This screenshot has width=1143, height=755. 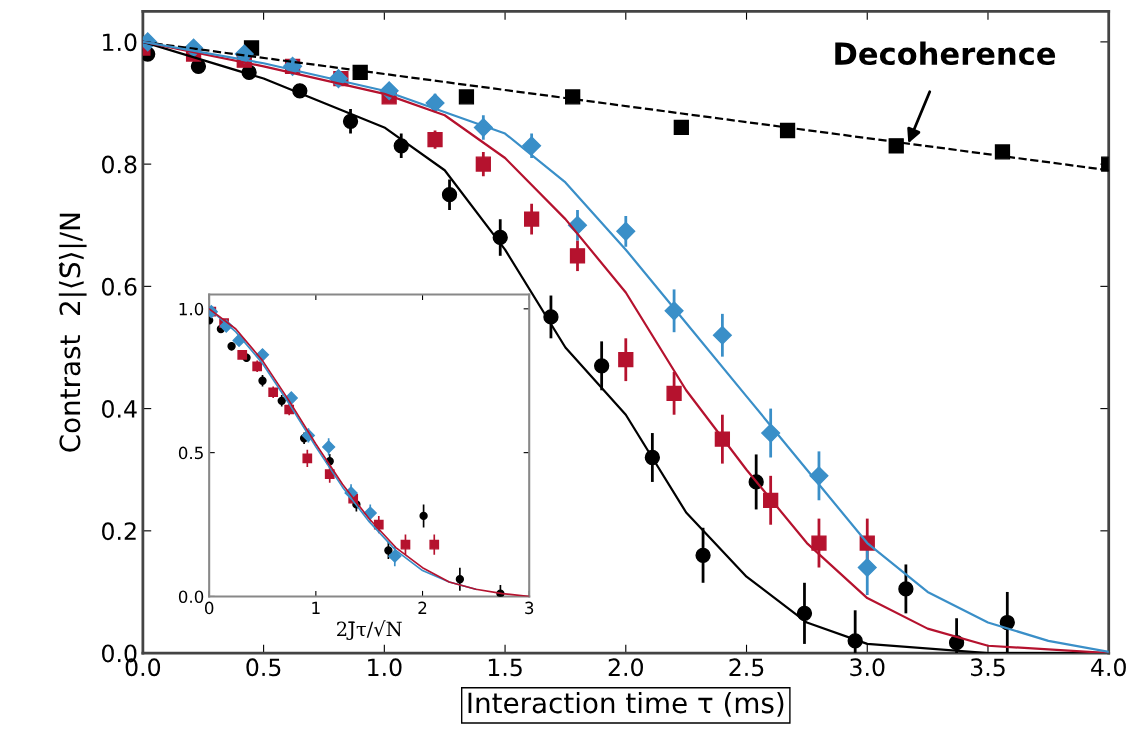 I want to click on annotation: Decoherence, so click(x=945, y=53).